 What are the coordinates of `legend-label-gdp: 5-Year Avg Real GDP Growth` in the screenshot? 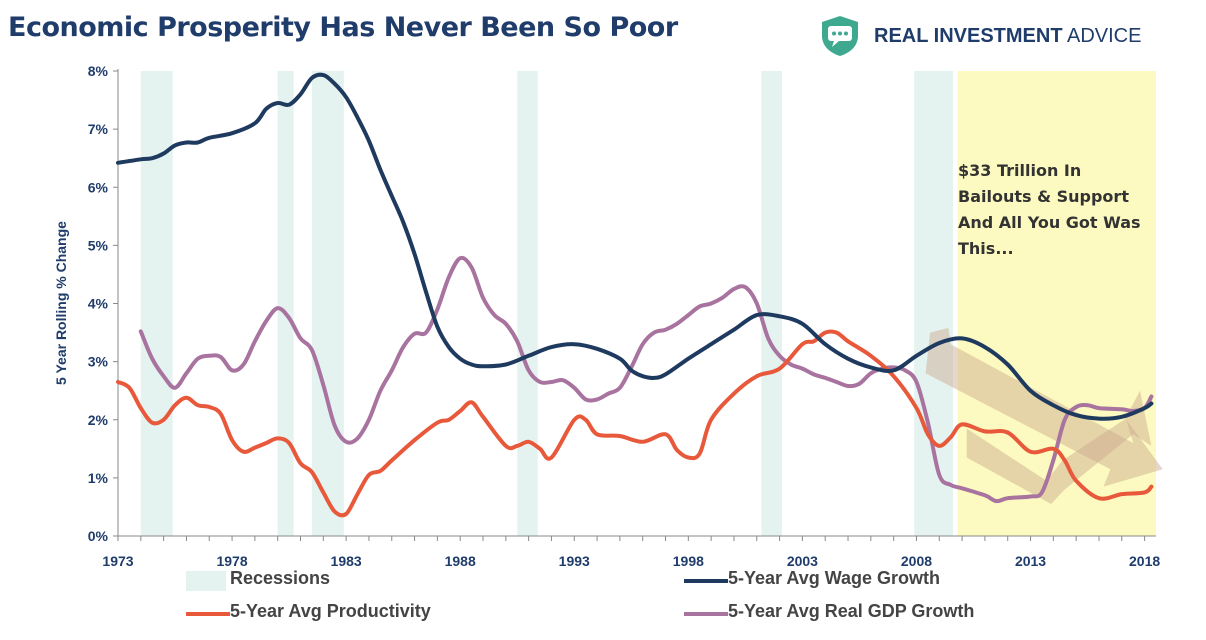 It's located at (851, 611).